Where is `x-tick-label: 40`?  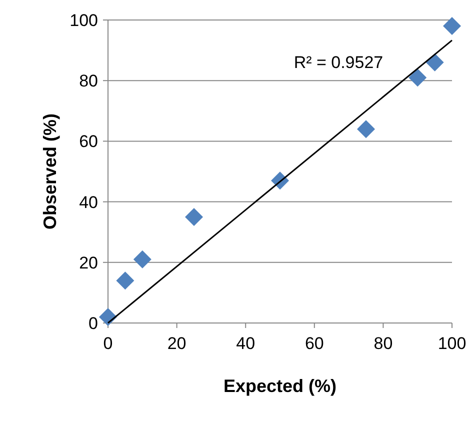
x-tick-label: 40 is located at coordinates (246, 343).